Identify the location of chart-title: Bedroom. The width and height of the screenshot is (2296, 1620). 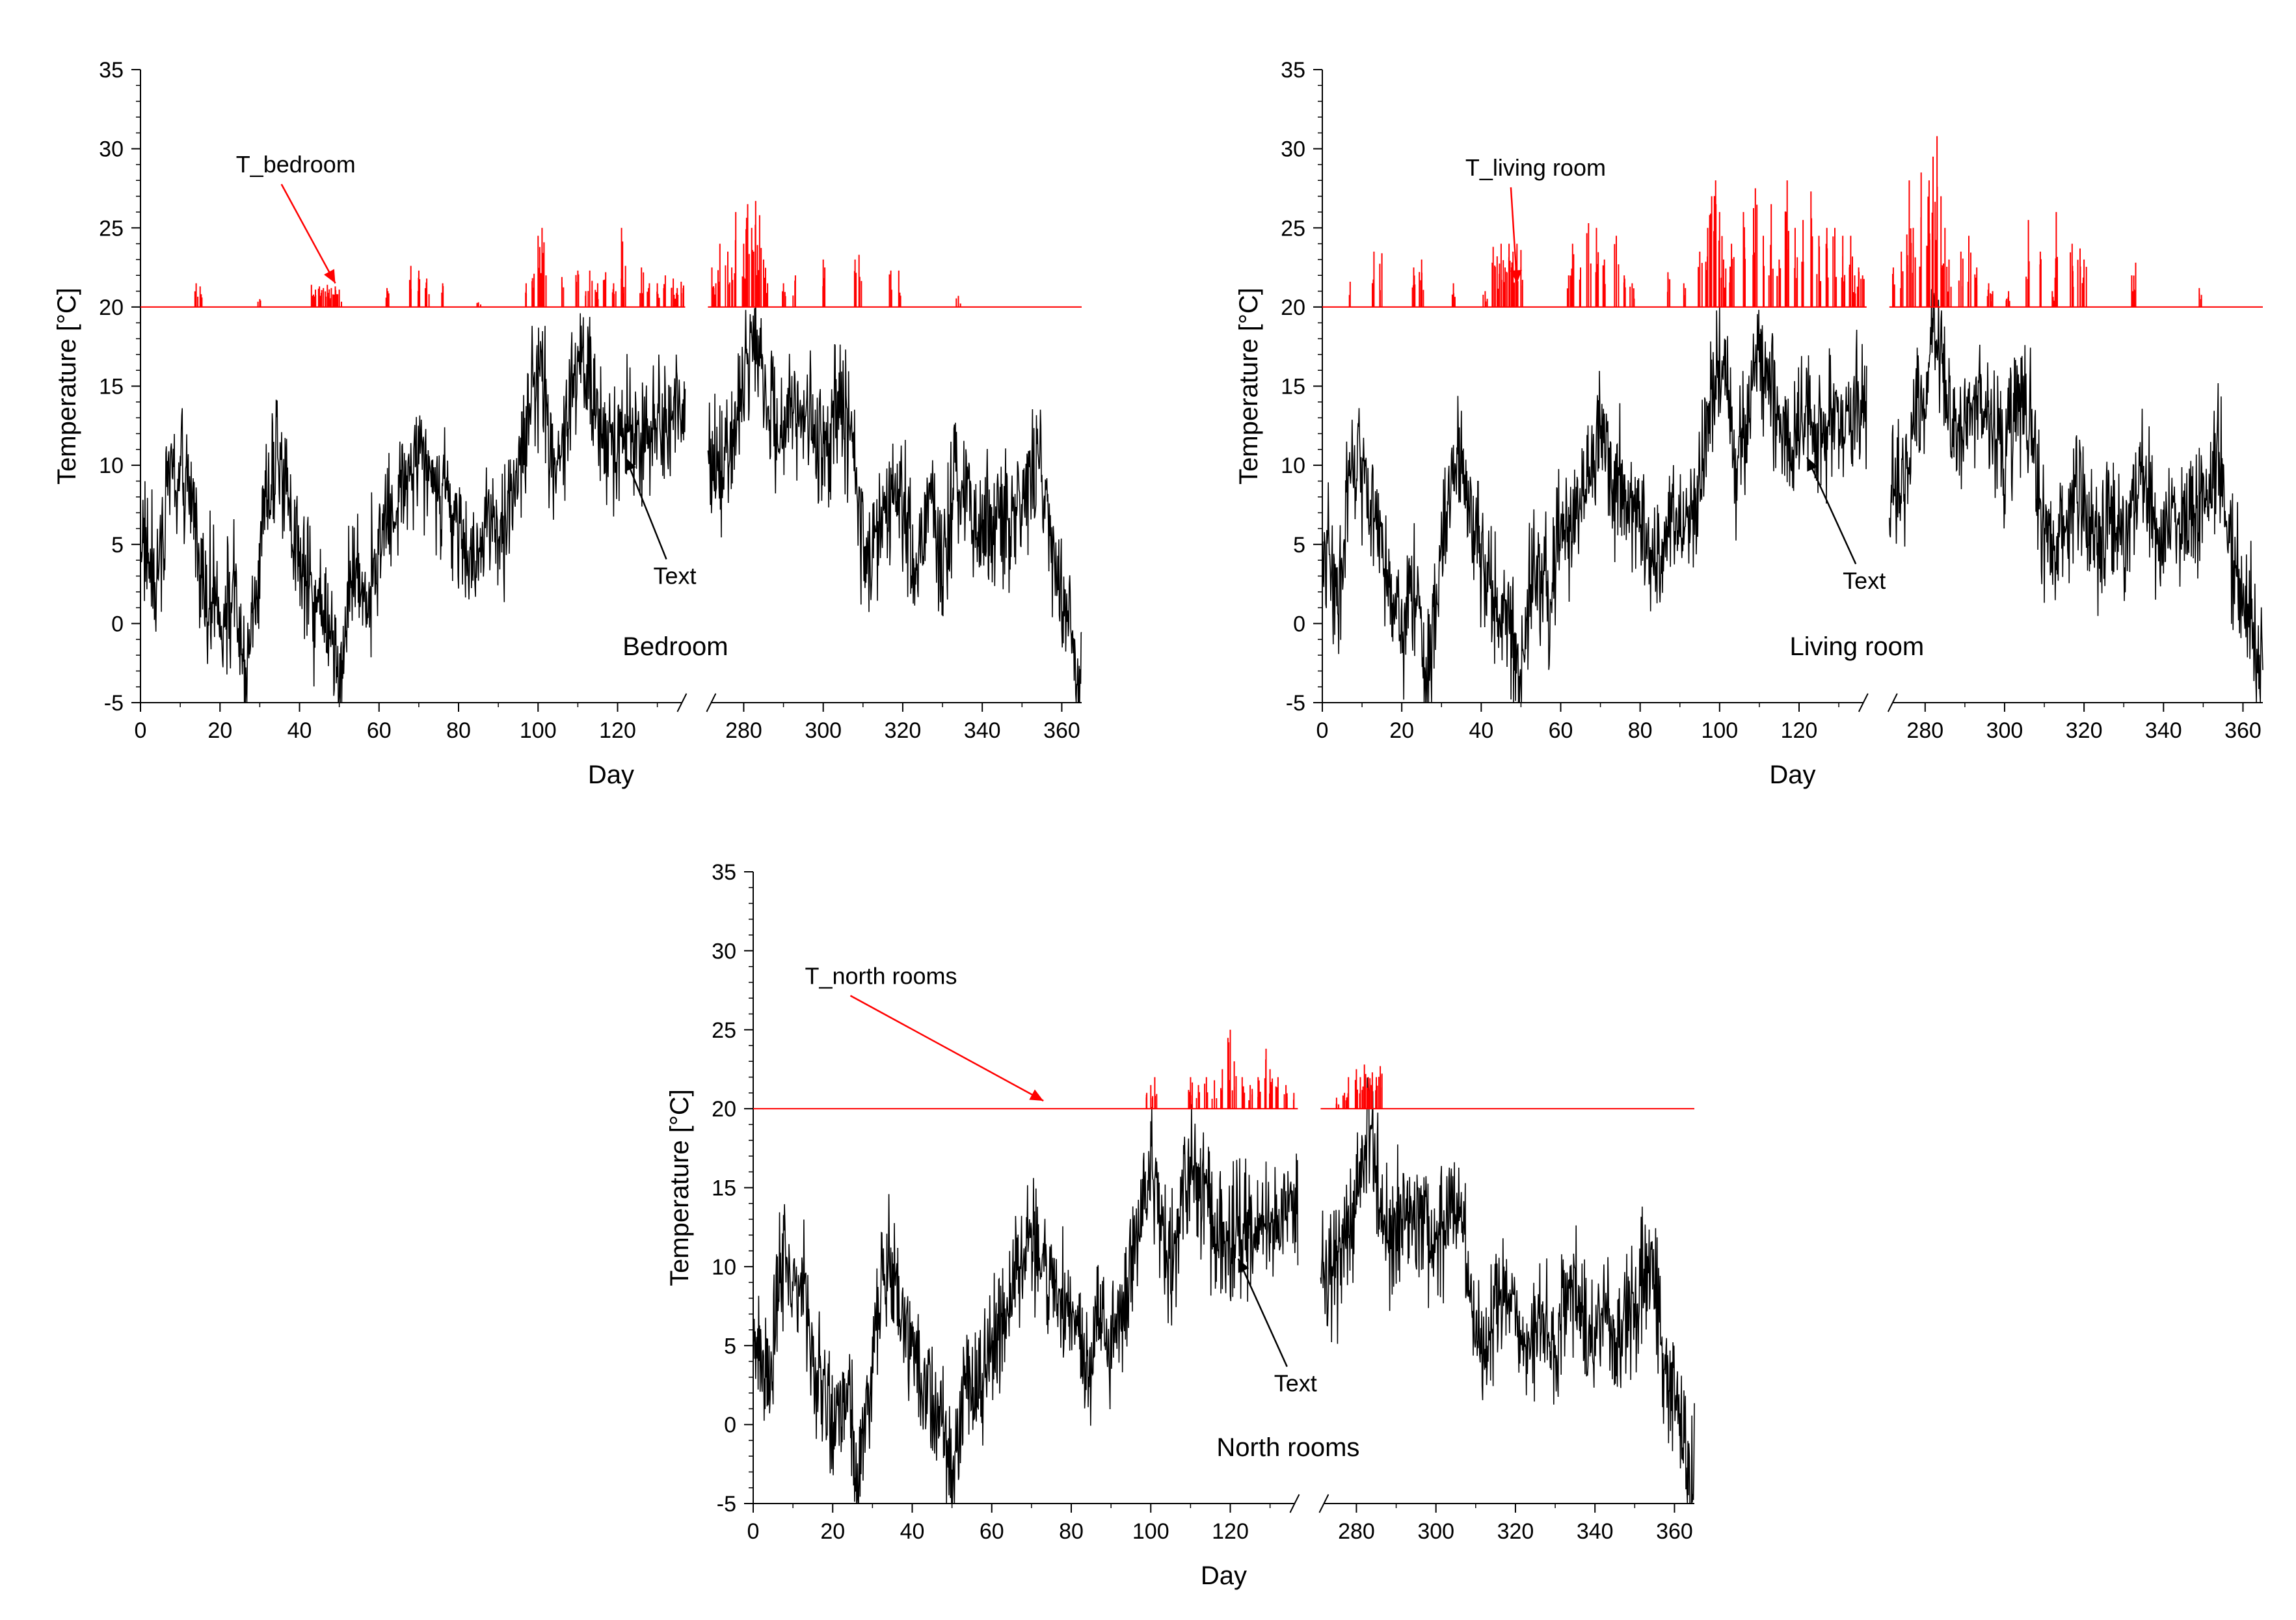
(675, 646).